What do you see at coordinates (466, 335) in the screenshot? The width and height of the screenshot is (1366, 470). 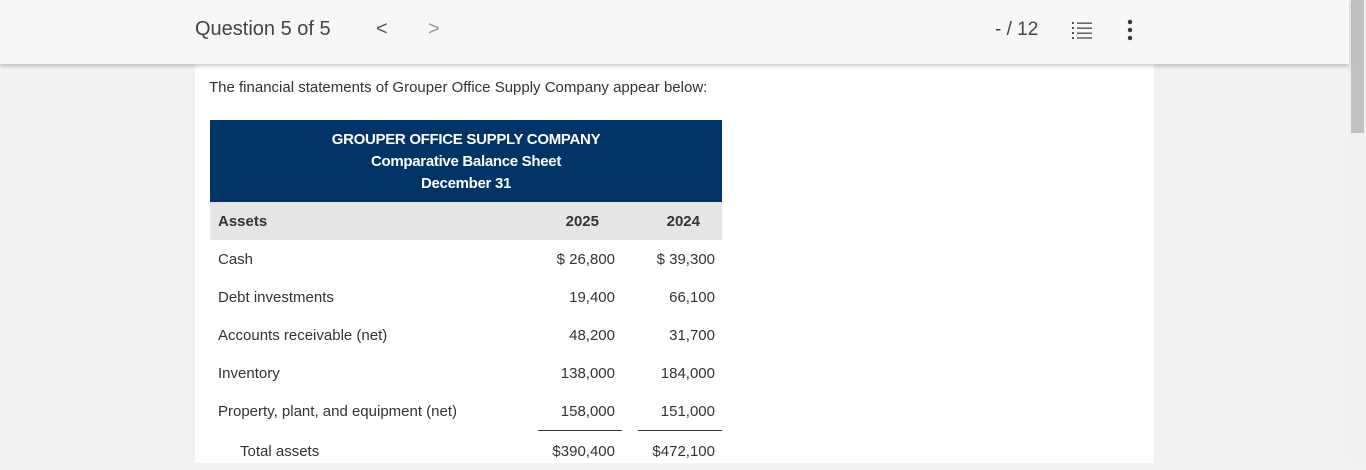 I see `table-row: Accounts receivable (net) 48,200 31,700` at bounding box center [466, 335].